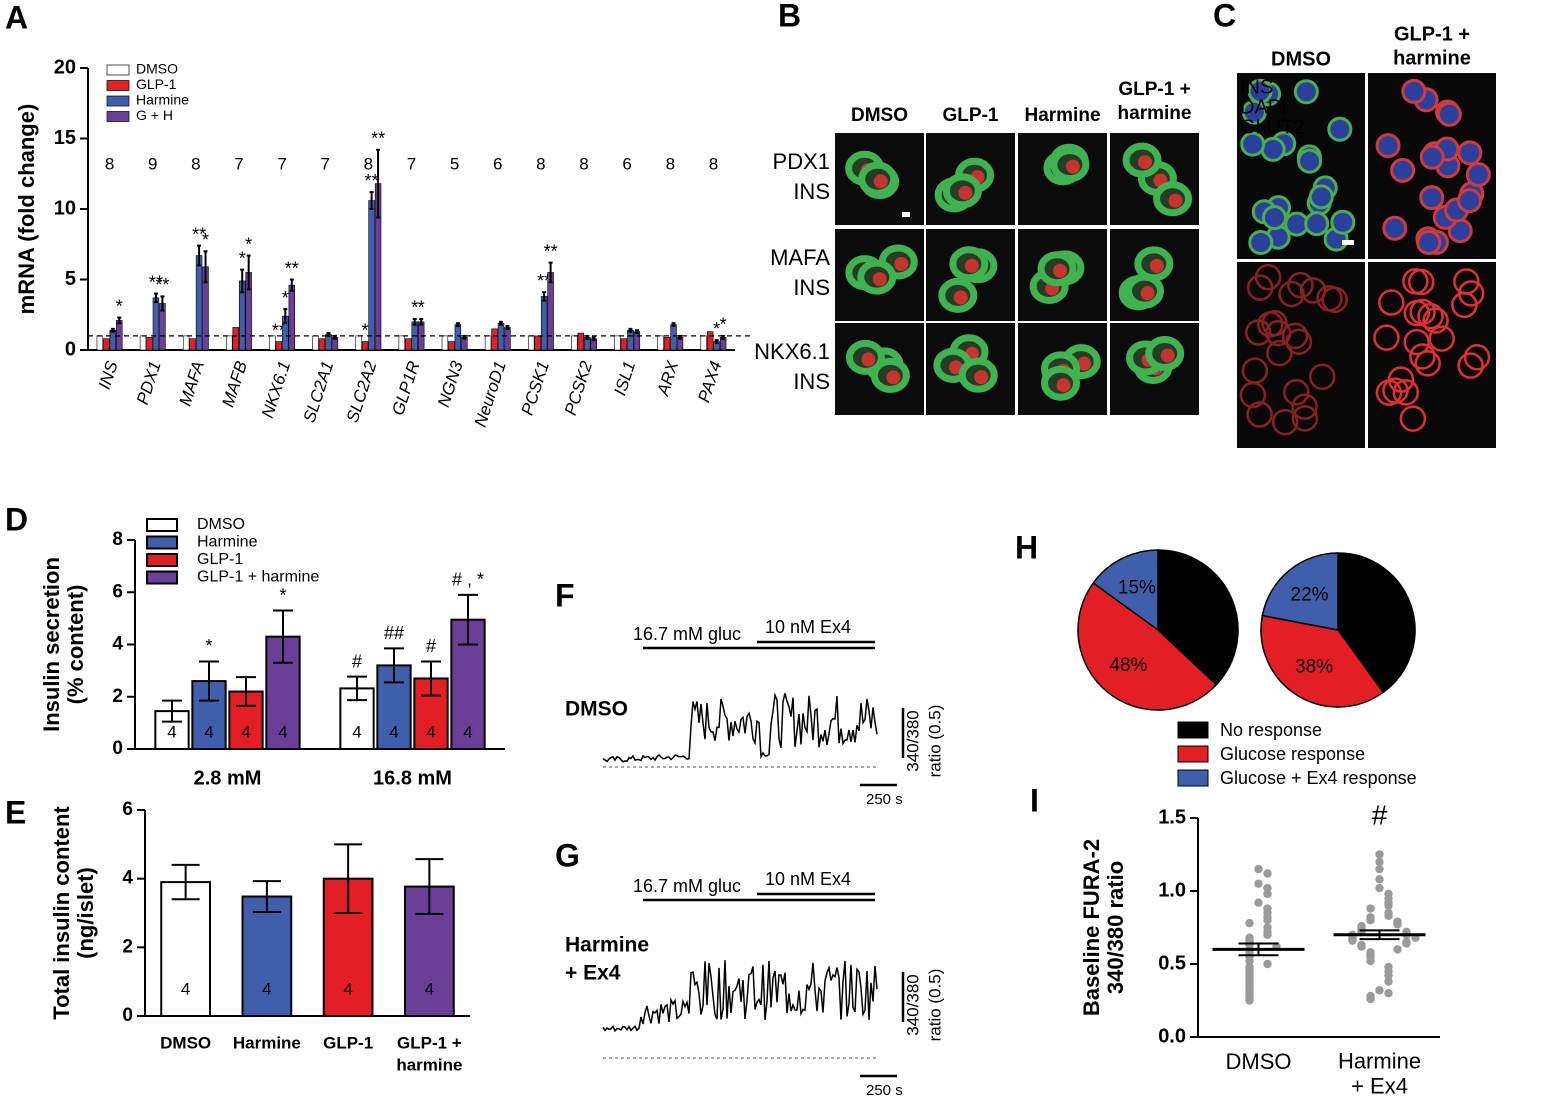 Image resolution: width=1550 pixels, height=1105 pixels. What do you see at coordinates (108, 374) in the screenshot?
I see `x-tick-label: INS` at bounding box center [108, 374].